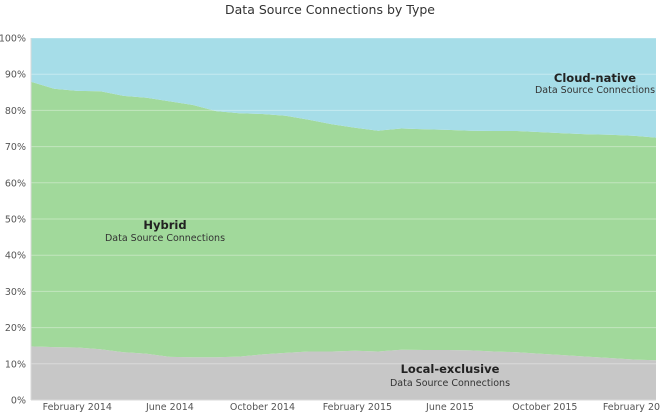  I want to click on y-tick-label: 0%, so click(18, 401).